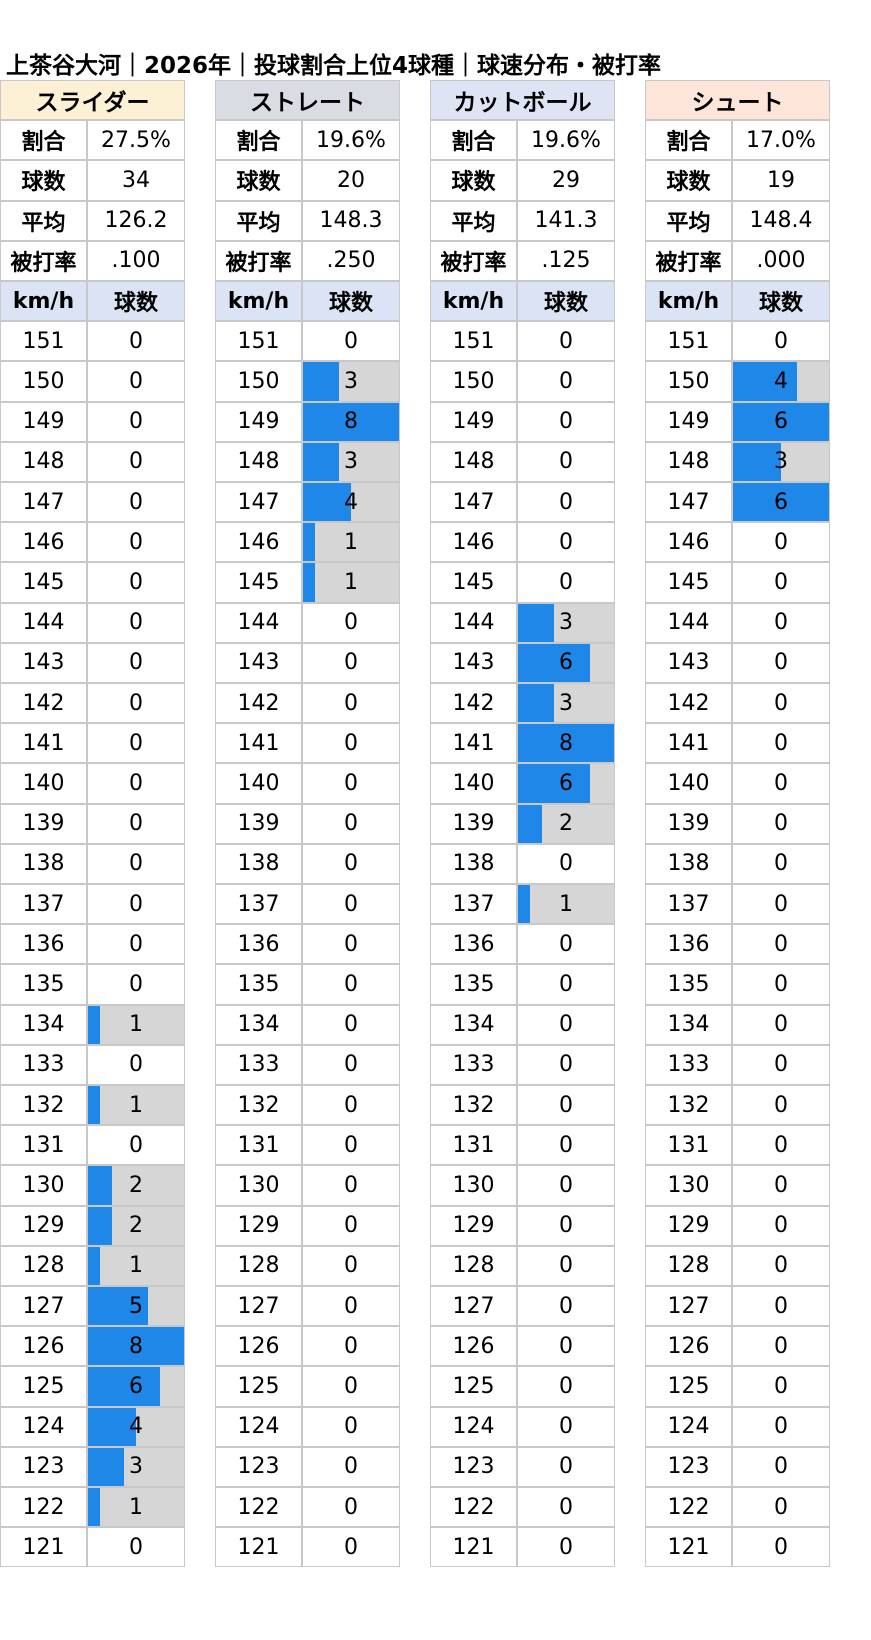  I want to click on stat-value-avg: 148.3, so click(351, 220).